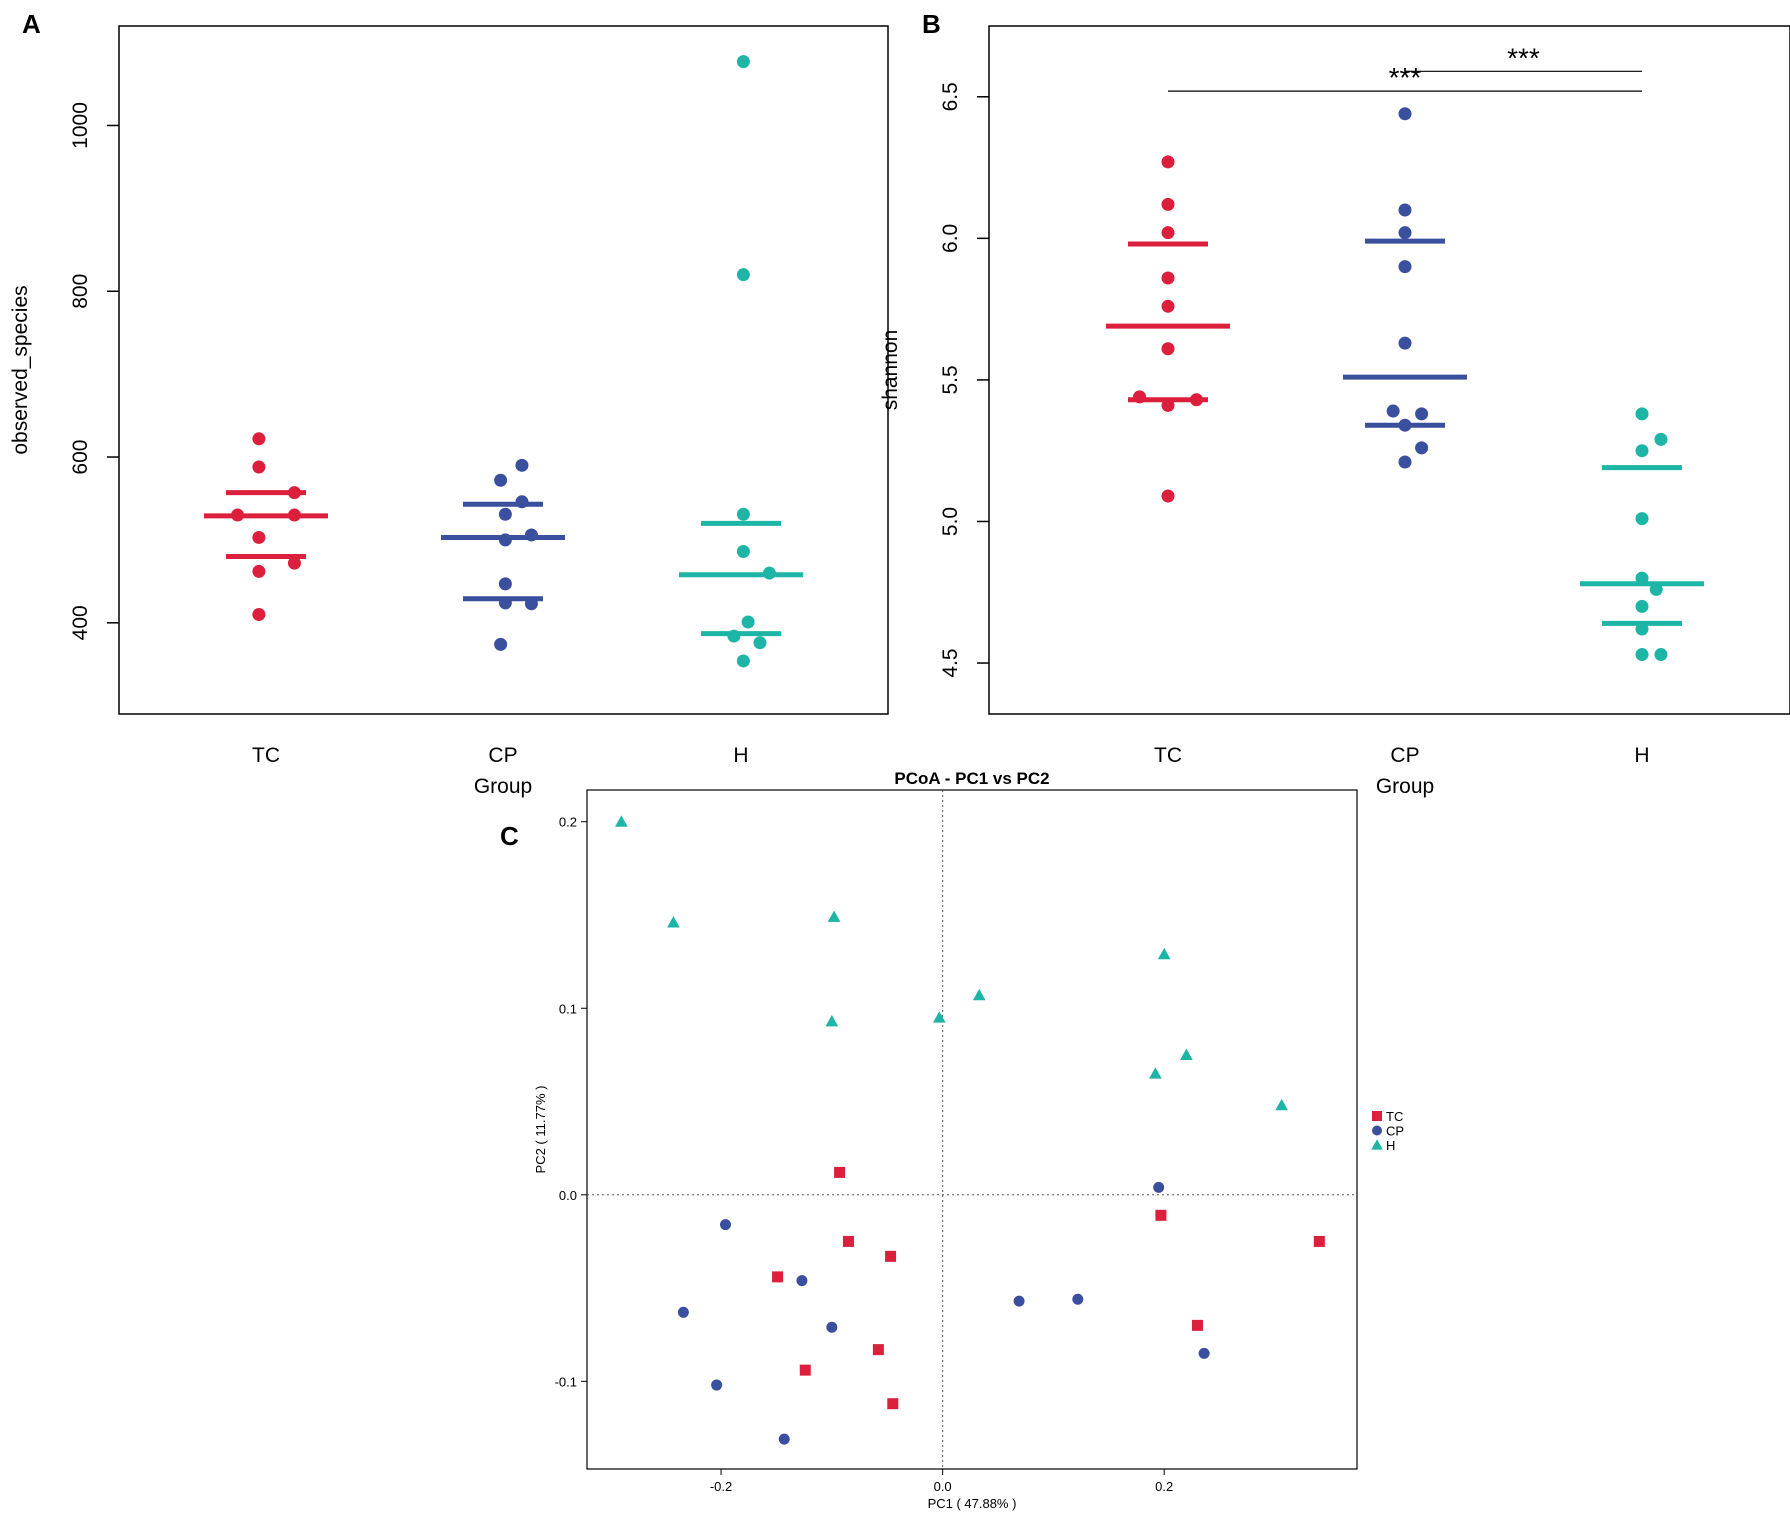 The width and height of the screenshot is (1790, 1517). I want to click on legend-item-cp: CP, so click(1388, 1131).